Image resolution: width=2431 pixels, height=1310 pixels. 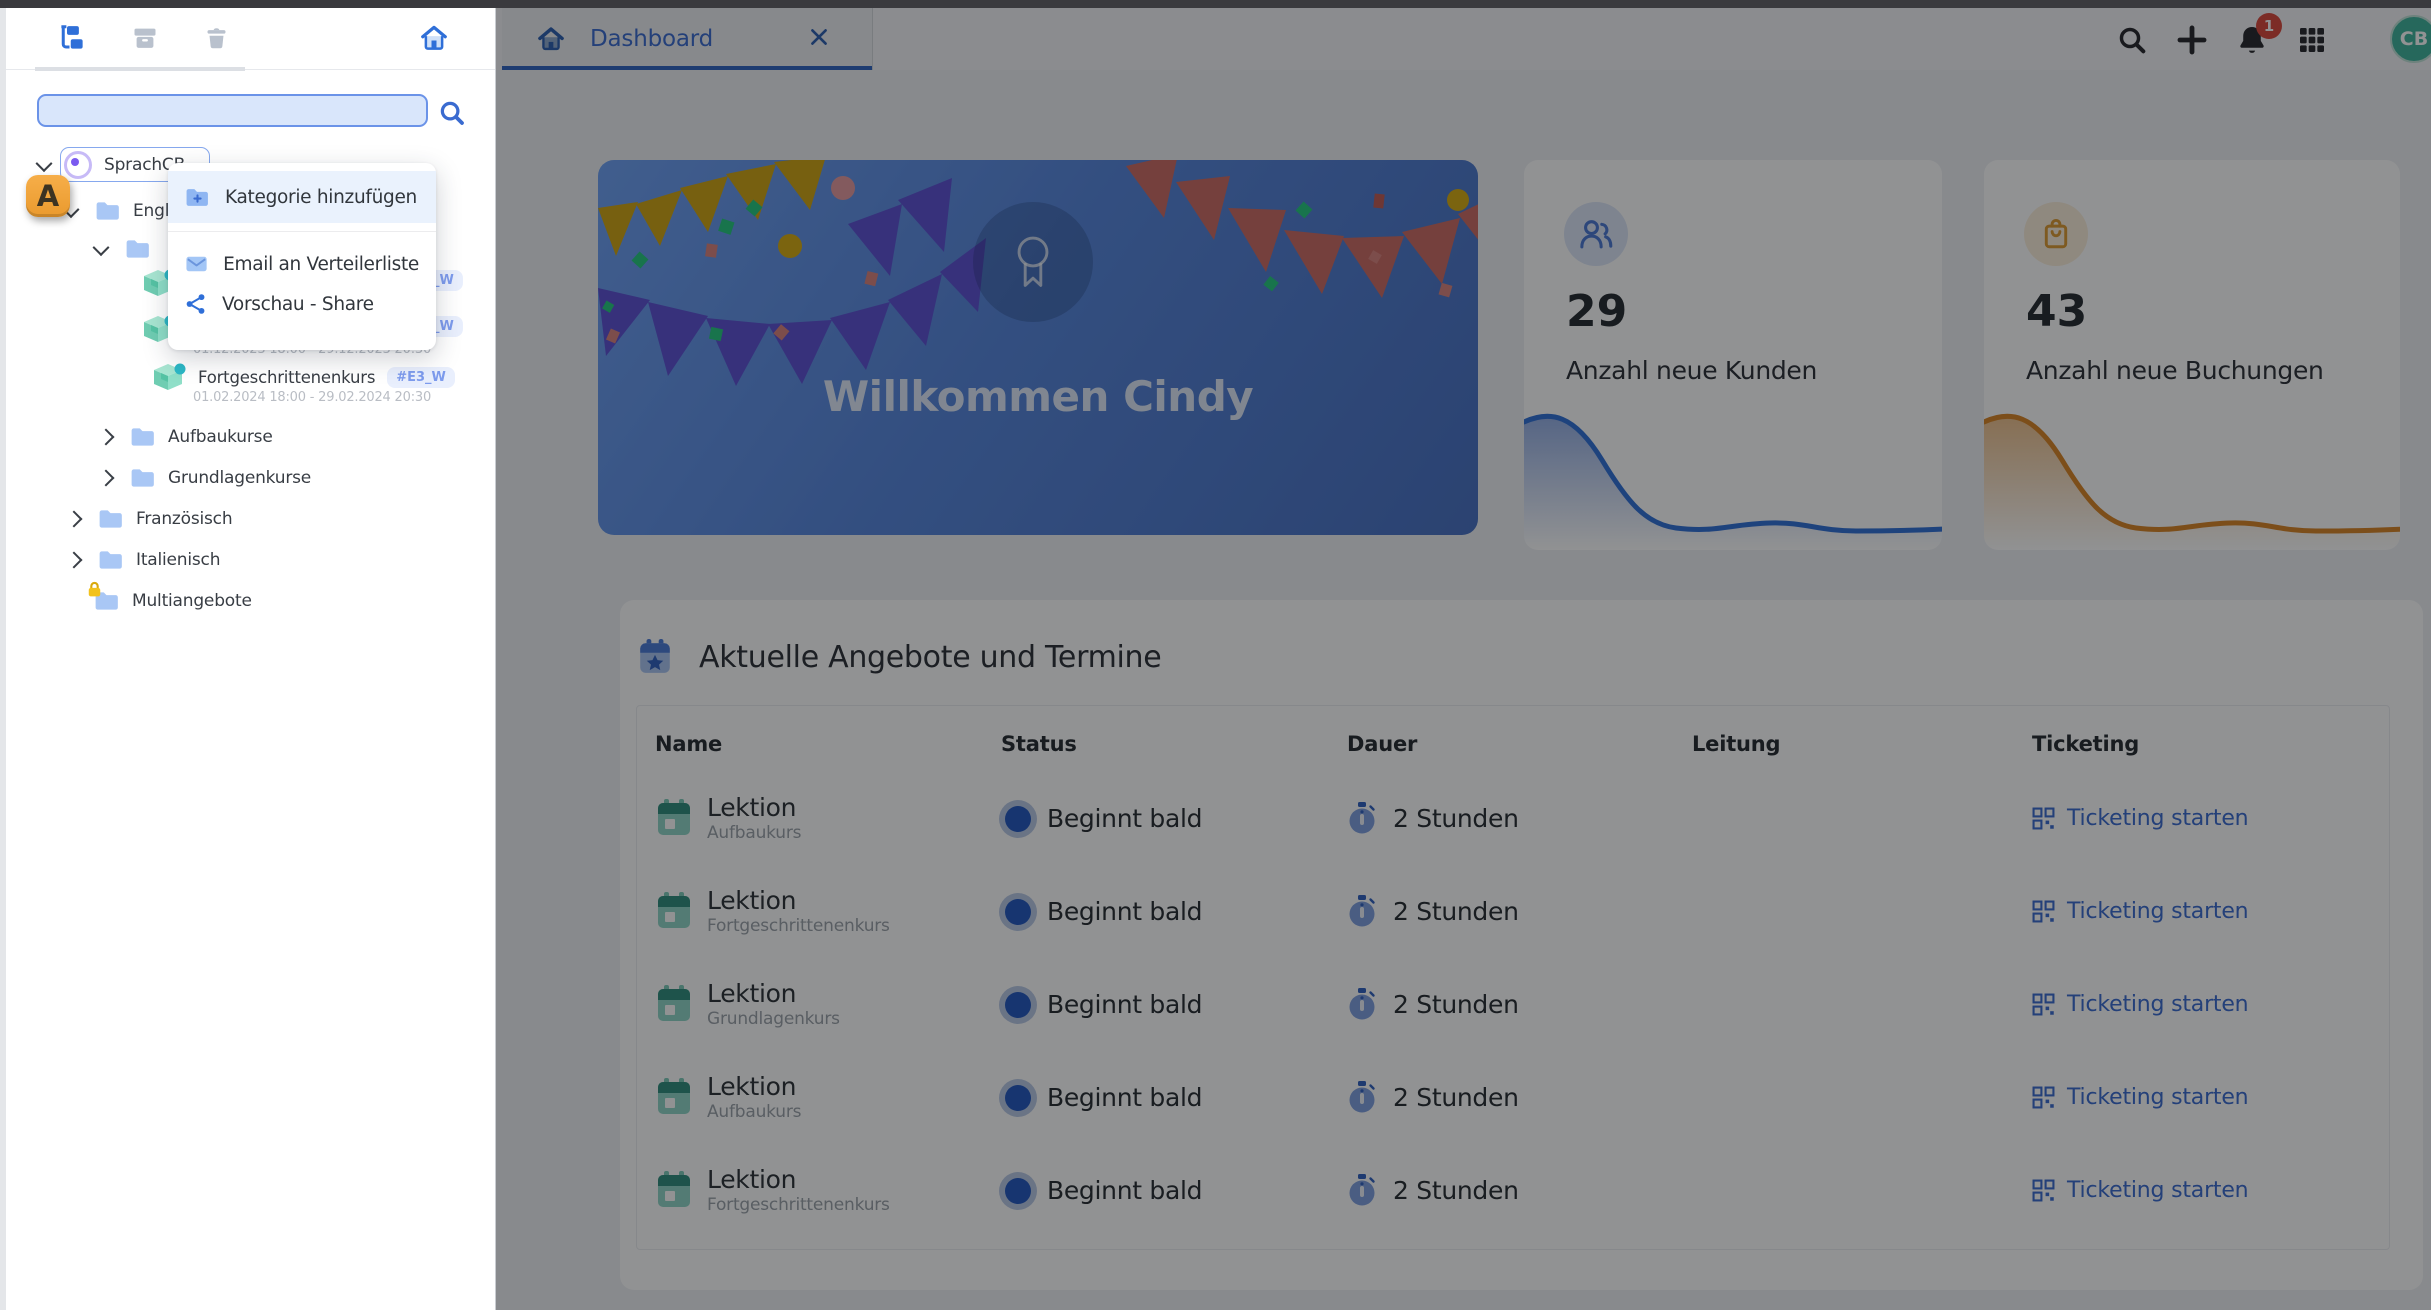 I want to click on share-icon, so click(x=195, y=304).